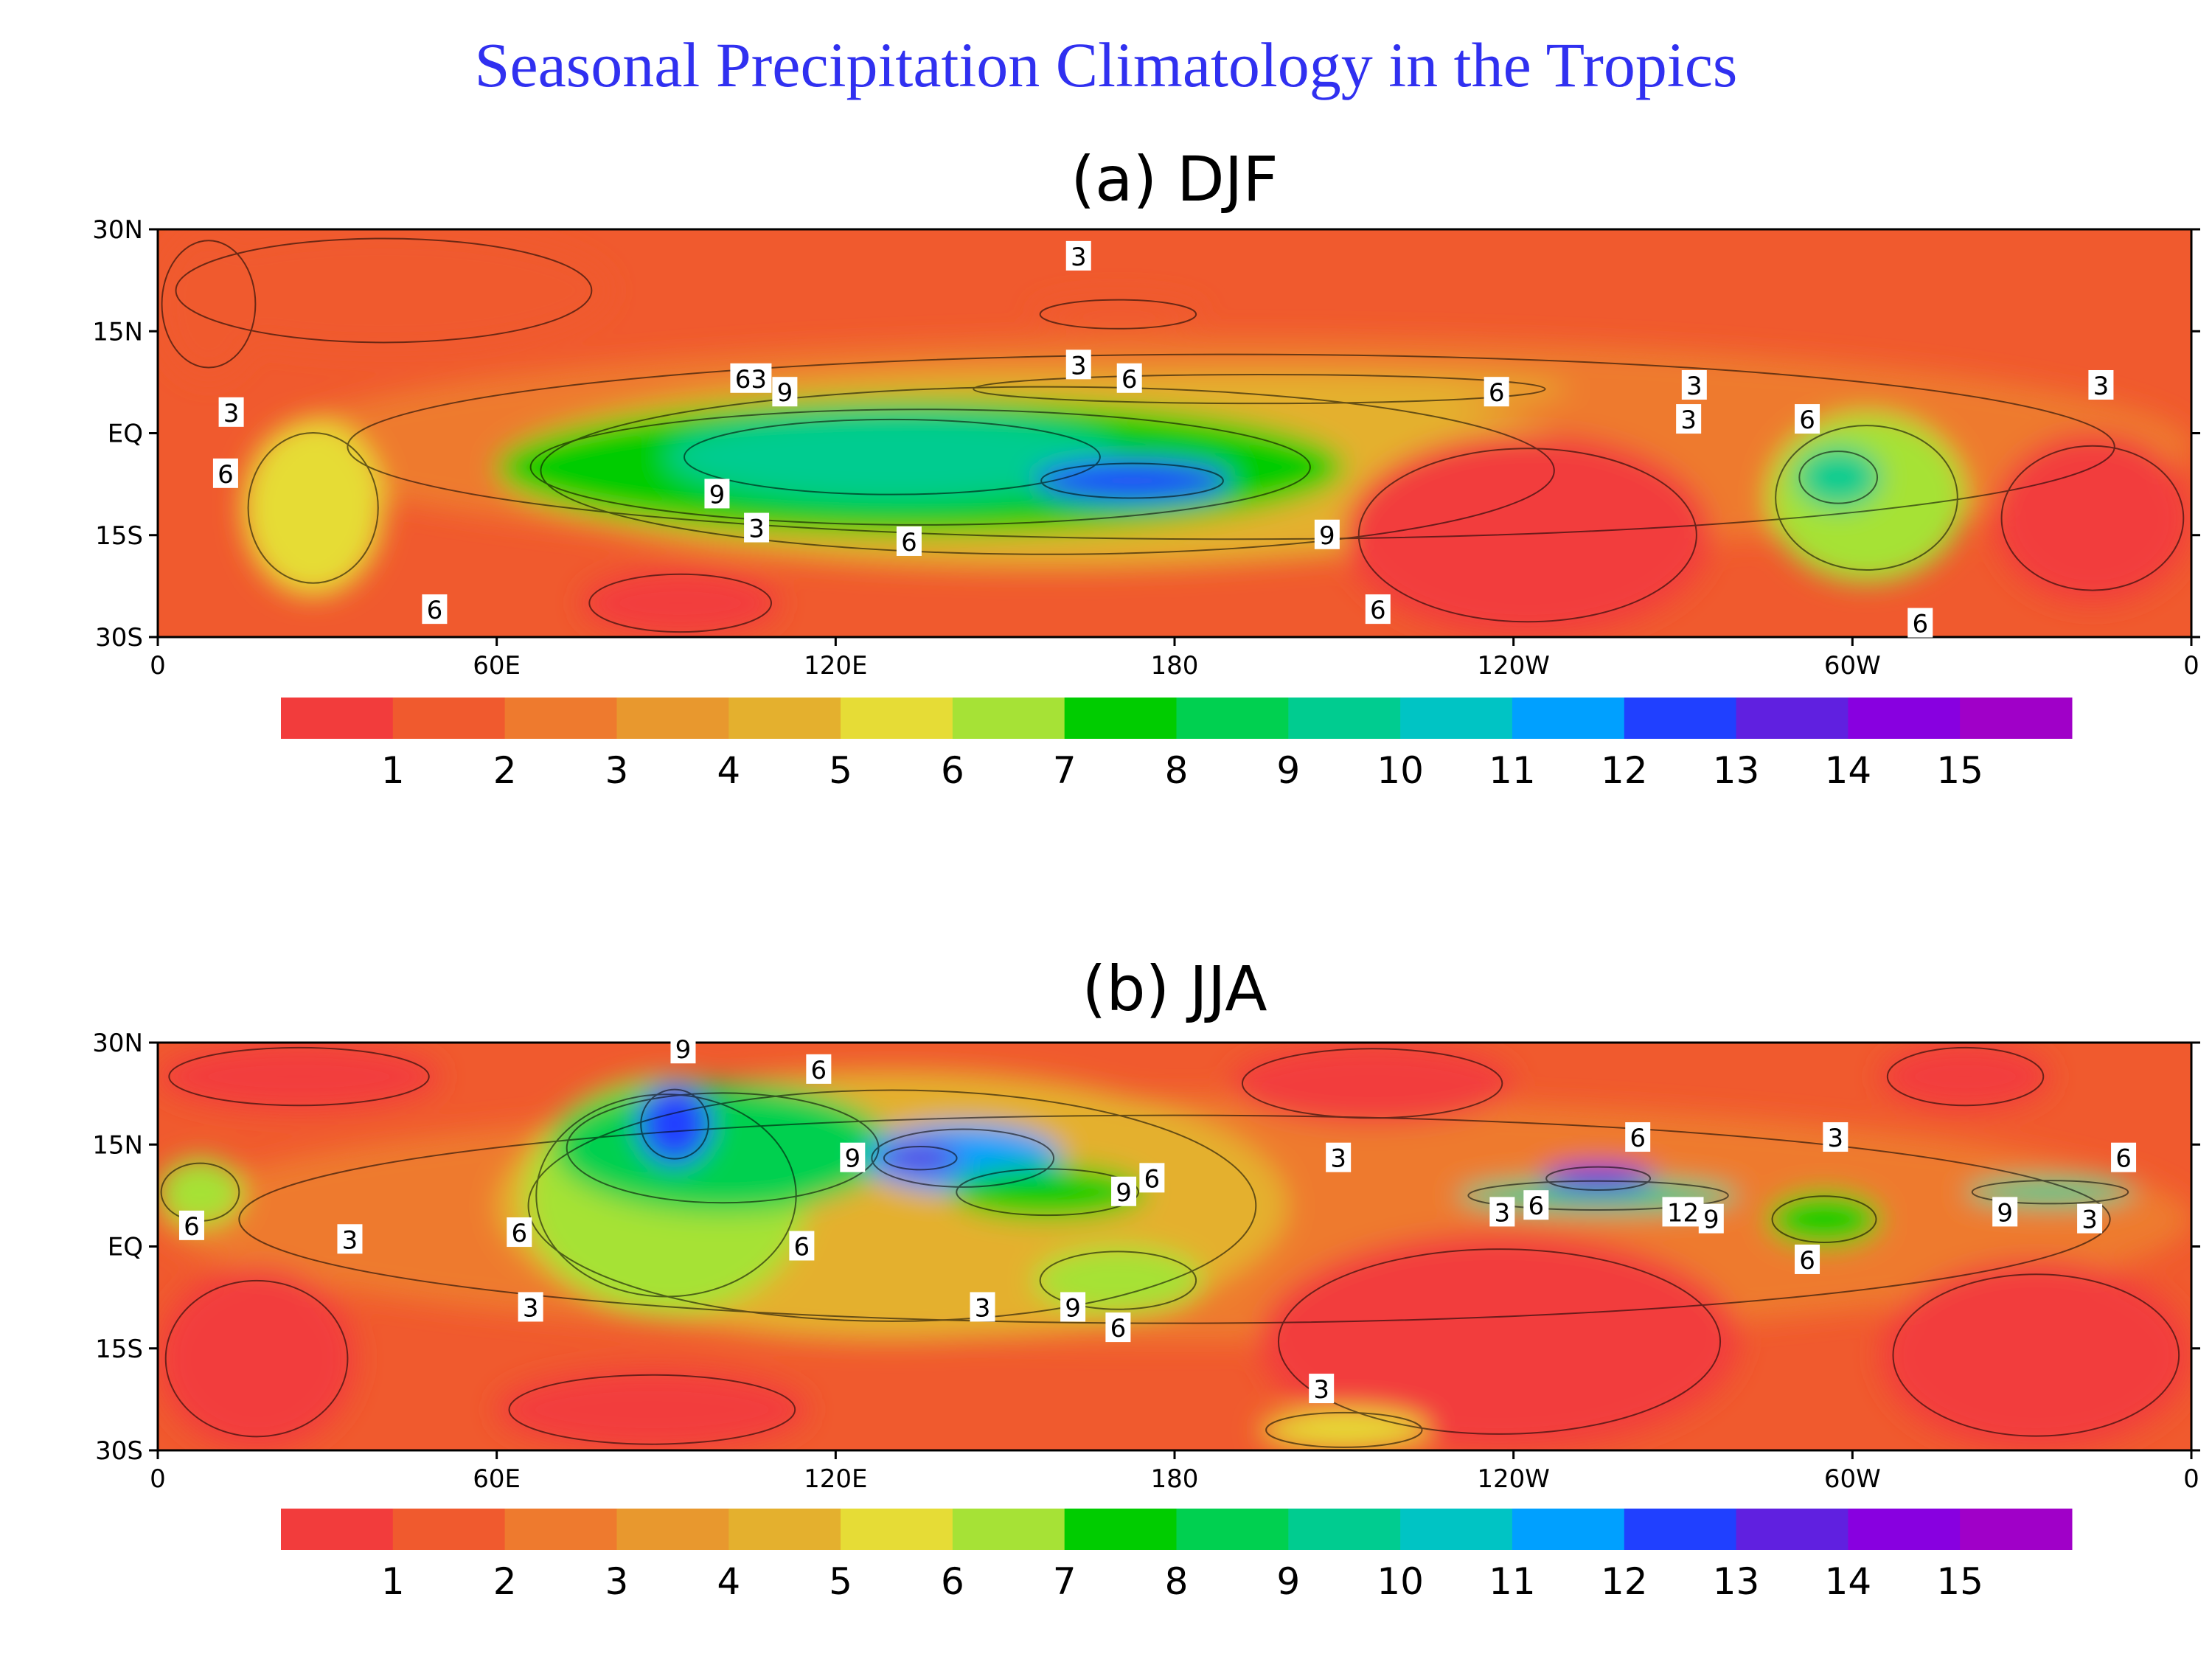  Describe the element at coordinates (497, 1479) in the screenshot. I see `x-tick-label: 60E` at that location.